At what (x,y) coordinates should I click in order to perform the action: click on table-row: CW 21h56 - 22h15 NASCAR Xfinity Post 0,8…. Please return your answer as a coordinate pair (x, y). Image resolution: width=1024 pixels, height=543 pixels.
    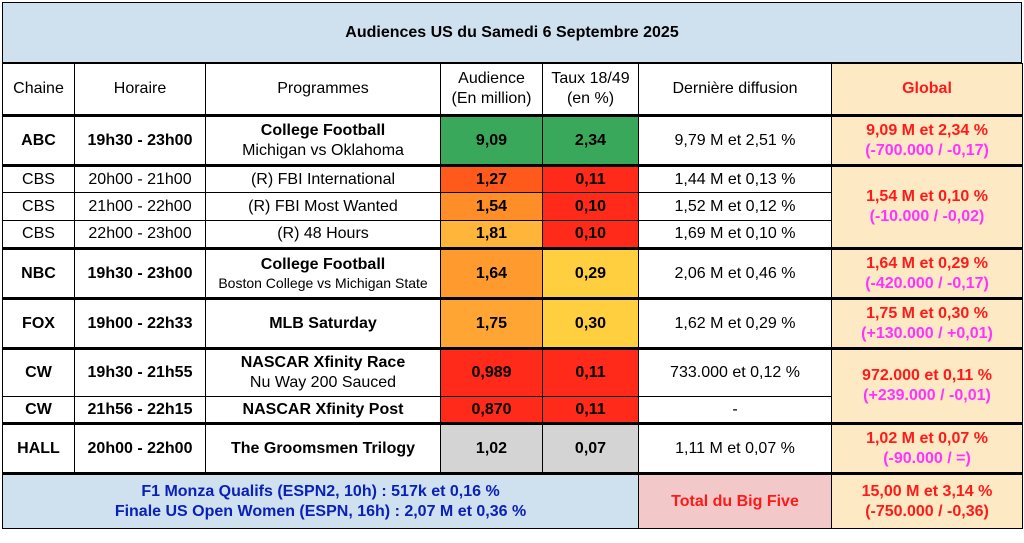
    Looking at the image, I should click on (512, 410).